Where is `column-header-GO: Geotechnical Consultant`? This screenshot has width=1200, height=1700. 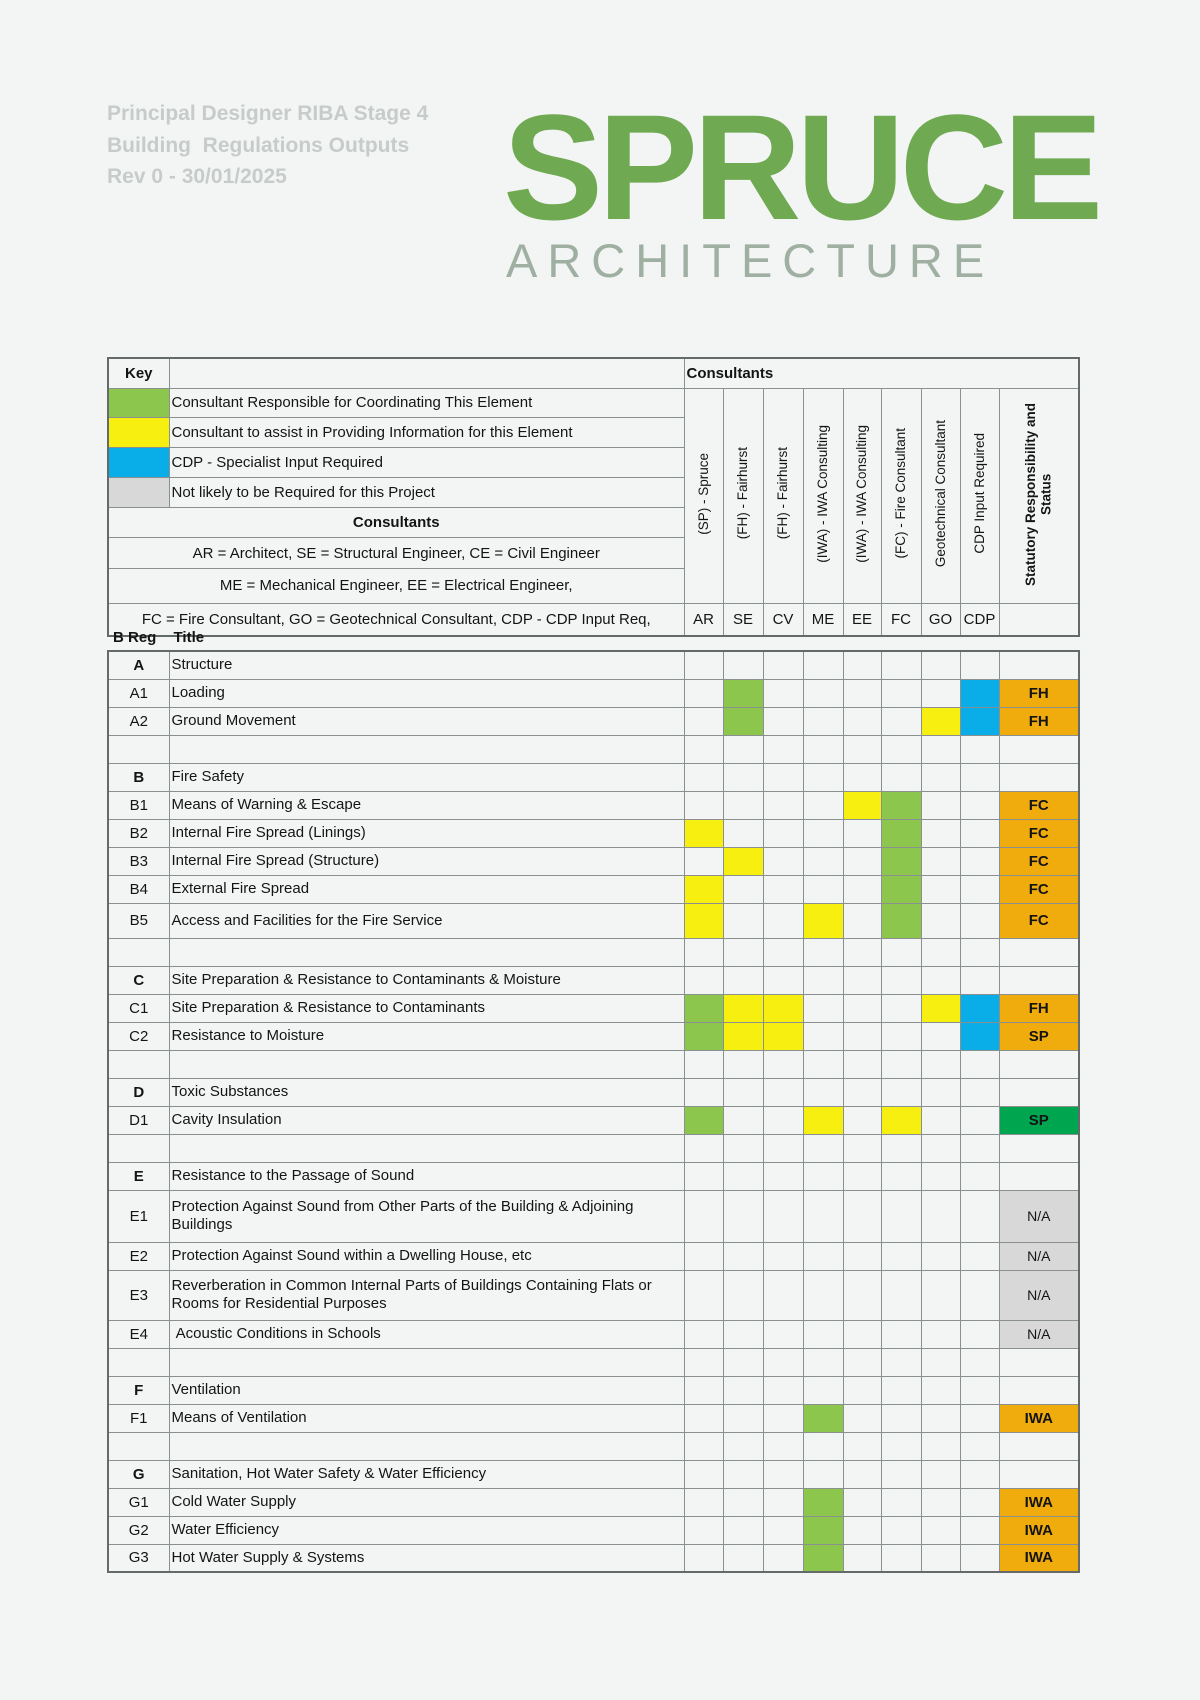
column-header-GO: Geotechnical Consultant is located at coordinates (940, 495).